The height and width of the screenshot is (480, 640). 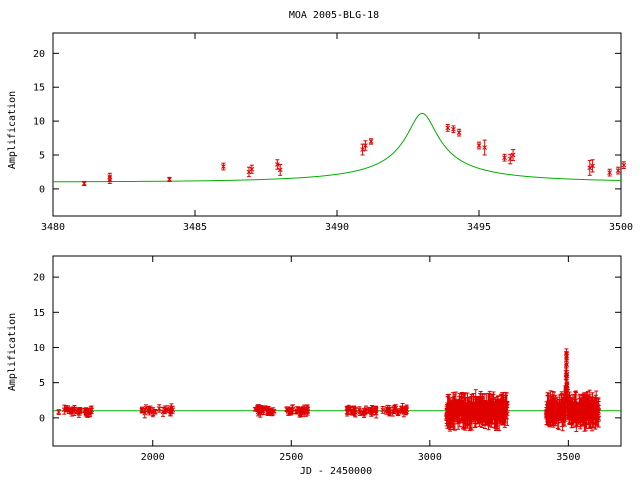 I want to click on x-tick-label: 2500, so click(x=291, y=457).